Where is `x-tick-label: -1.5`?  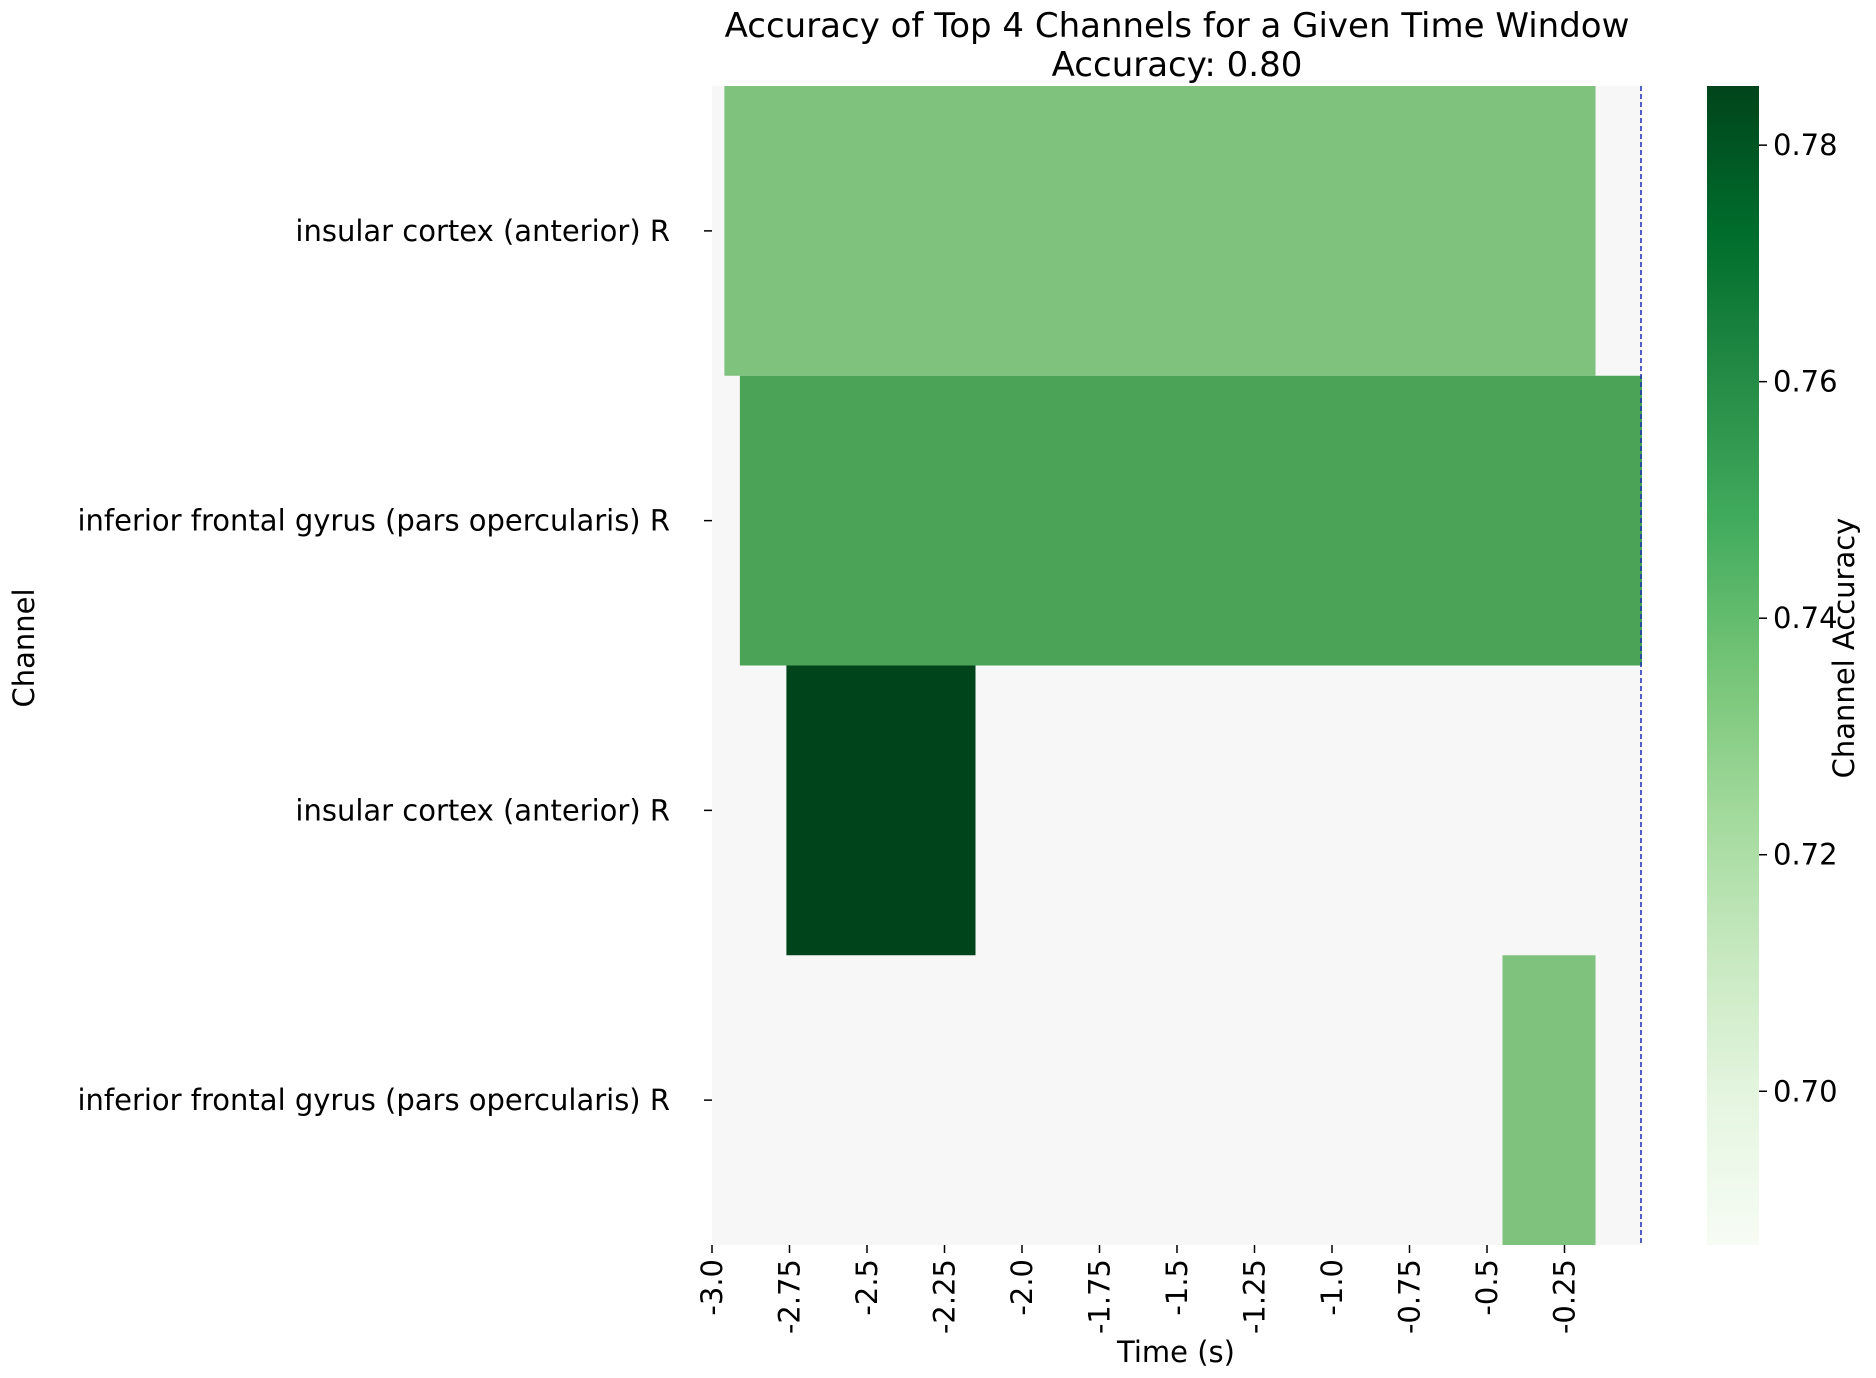 x-tick-label: -1.5 is located at coordinates (1177, 1287).